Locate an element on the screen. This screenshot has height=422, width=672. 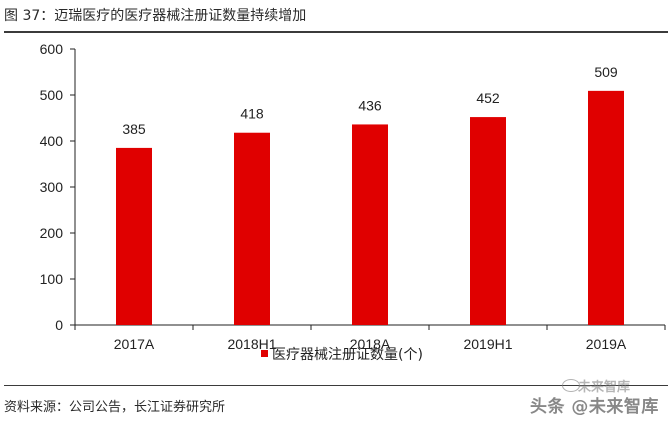
bar-labels: 385 418 436 452 509 is located at coordinates (370, 100).